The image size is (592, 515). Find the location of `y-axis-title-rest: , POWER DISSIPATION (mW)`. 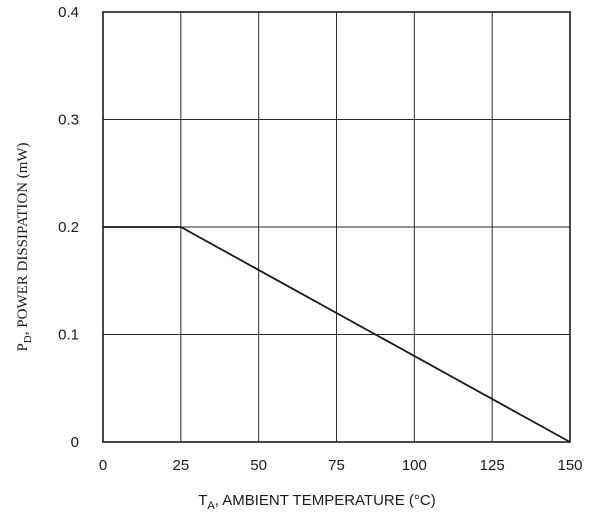

y-axis-title-rest: , POWER DISSIPATION (mW) is located at coordinates (23, 238).